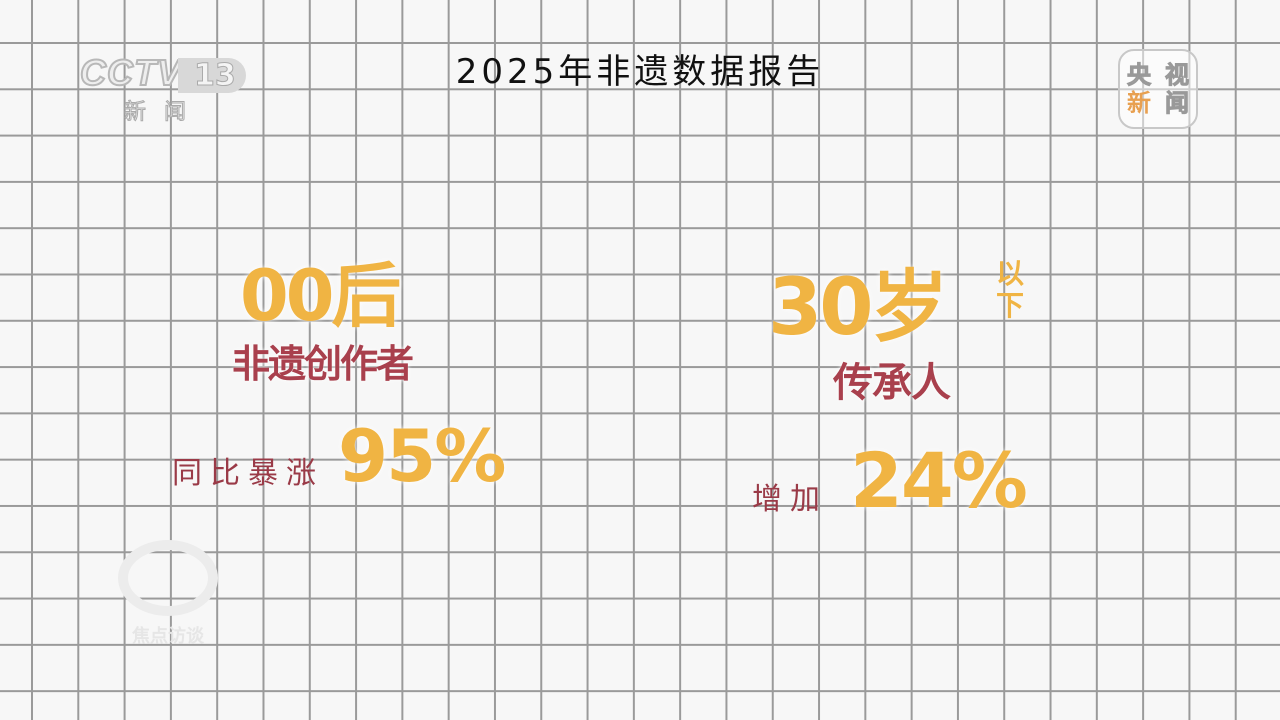  I want to click on right-headline-suffix: 以 下, so click(1010, 290).